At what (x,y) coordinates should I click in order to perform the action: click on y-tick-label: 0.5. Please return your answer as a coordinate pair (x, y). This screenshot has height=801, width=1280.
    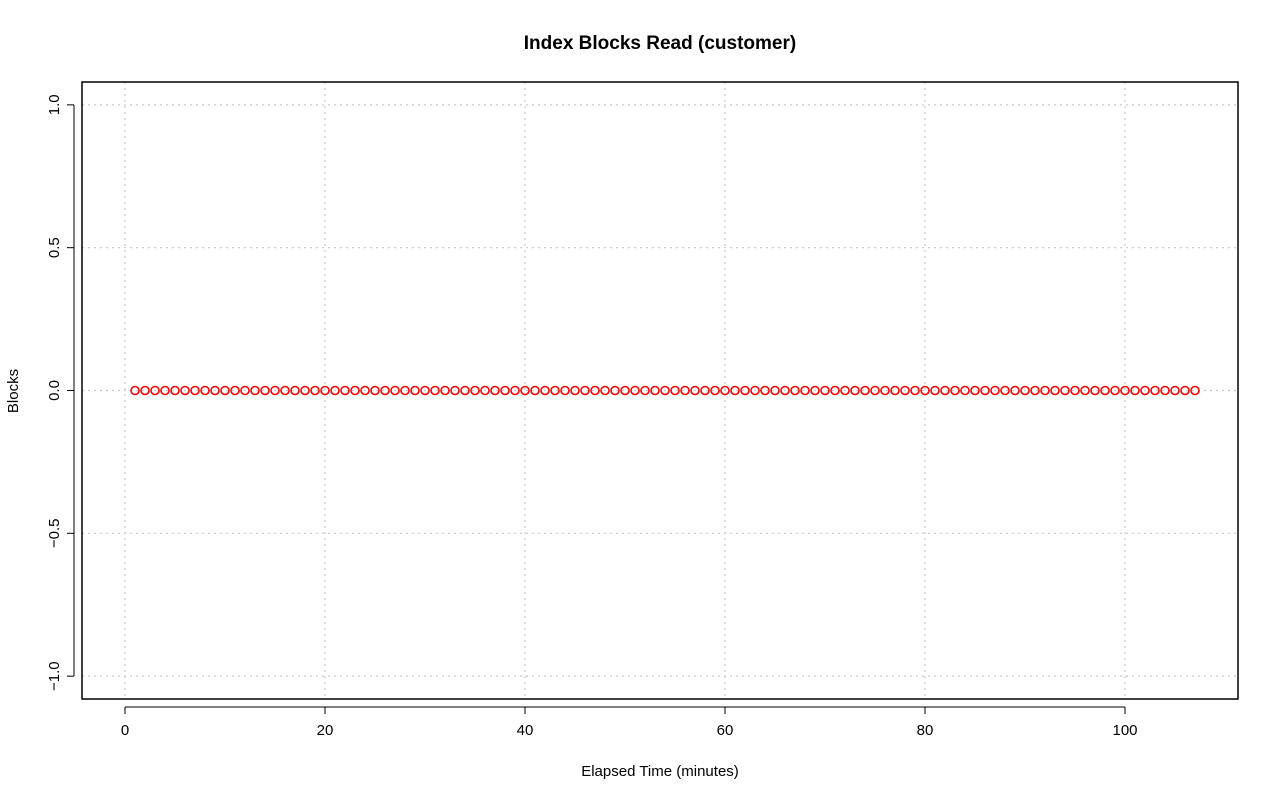
    Looking at the image, I should click on (54, 247).